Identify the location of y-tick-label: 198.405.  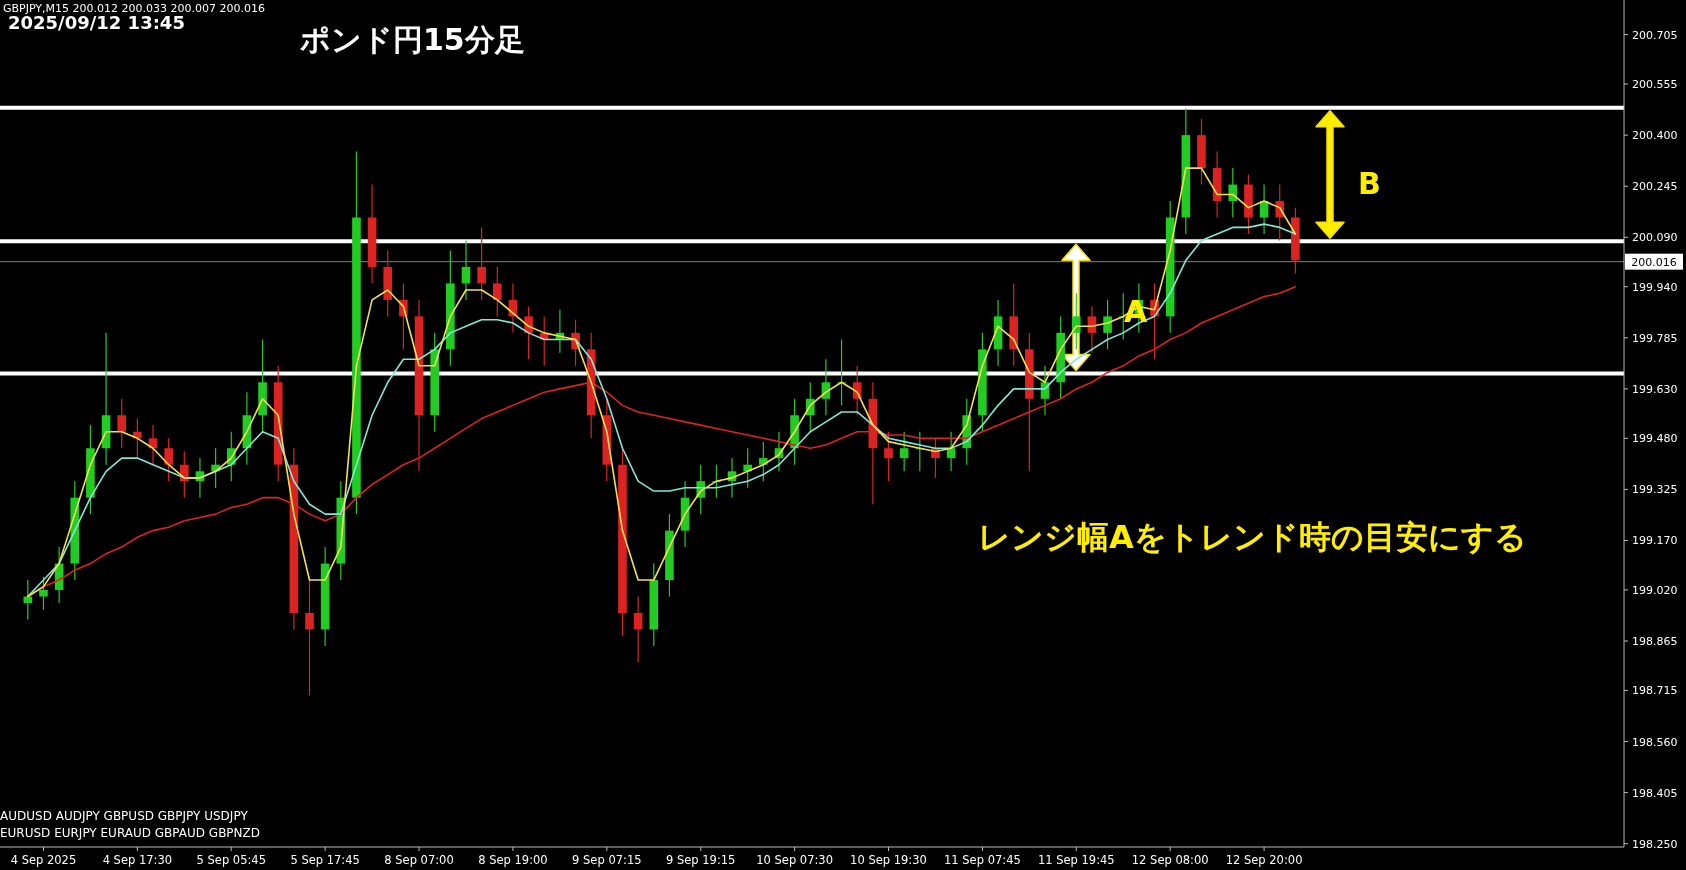
(1655, 793).